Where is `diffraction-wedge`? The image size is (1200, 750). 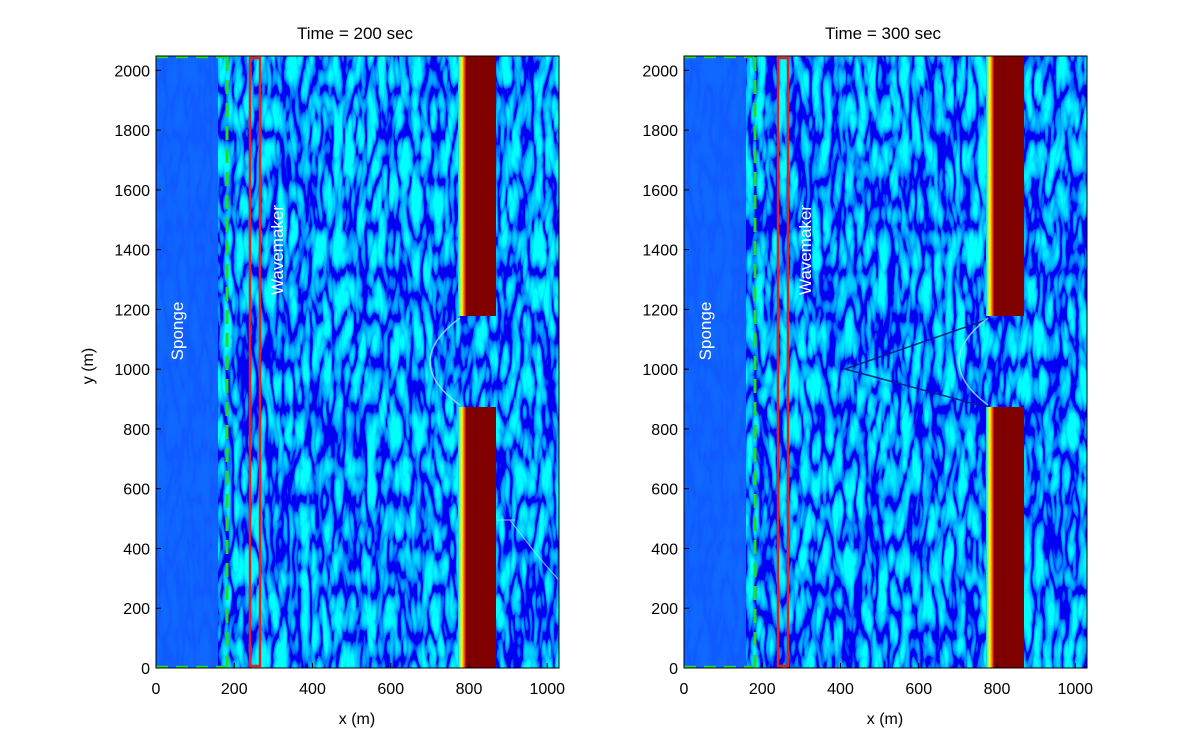
diffraction-wedge is located at coordinates (914, 363).